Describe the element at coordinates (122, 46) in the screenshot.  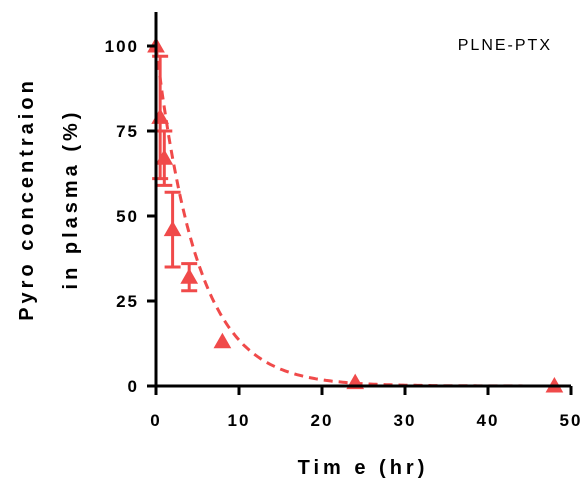
I see `y-tick-label: 100` at that location.